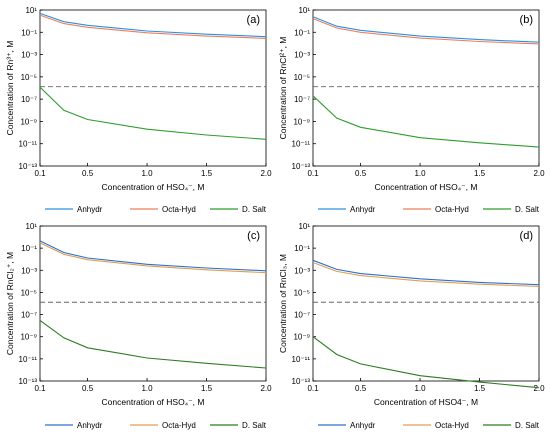  Describe the element at coordinates (429, 209) in the screenshot. I see `legend-b: Anhydr Octa-Hyd D. Salt` at that location.